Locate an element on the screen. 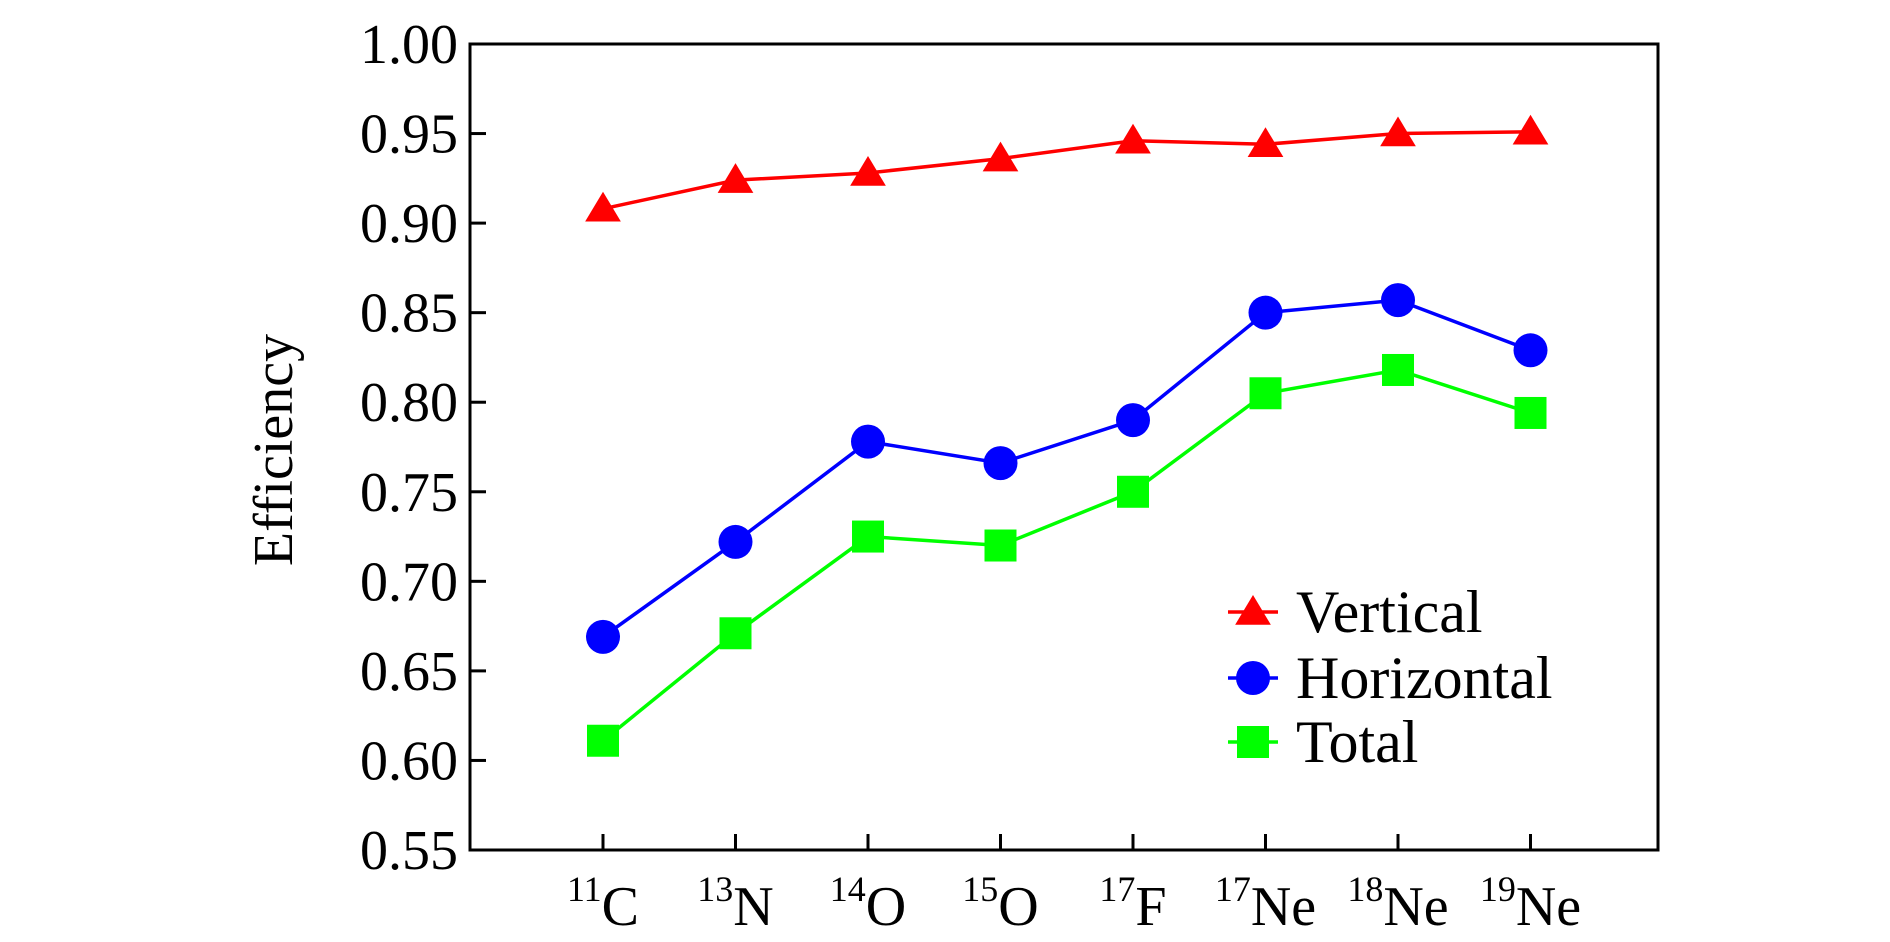 The width and height of the screenshot is (1890, 942). legend-marker-horizontal is located at coordinates (1253, 678).